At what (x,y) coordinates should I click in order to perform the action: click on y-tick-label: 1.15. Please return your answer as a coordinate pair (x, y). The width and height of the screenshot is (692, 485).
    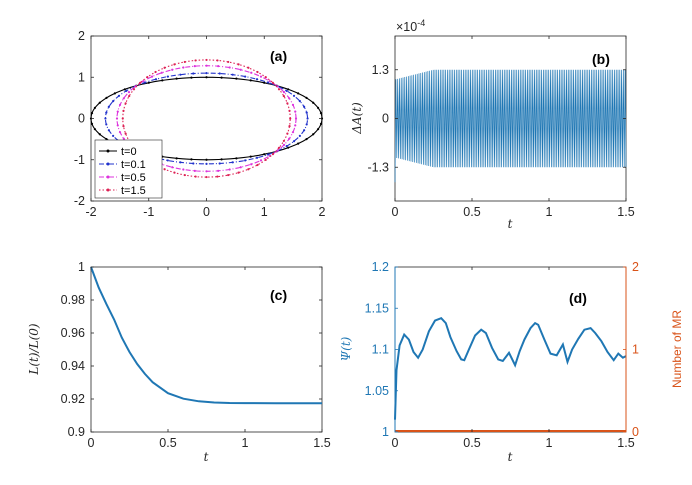
    Looking at the image, I should click on (377, 308).